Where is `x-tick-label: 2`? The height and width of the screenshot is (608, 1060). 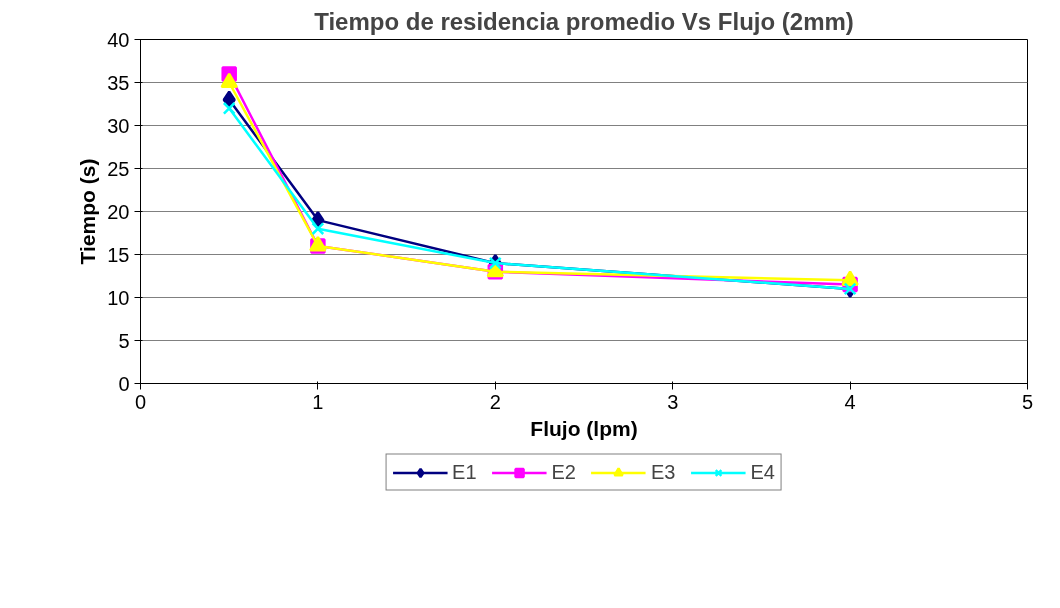
x-tick-label: 2 is located at coordinates (495, 401).